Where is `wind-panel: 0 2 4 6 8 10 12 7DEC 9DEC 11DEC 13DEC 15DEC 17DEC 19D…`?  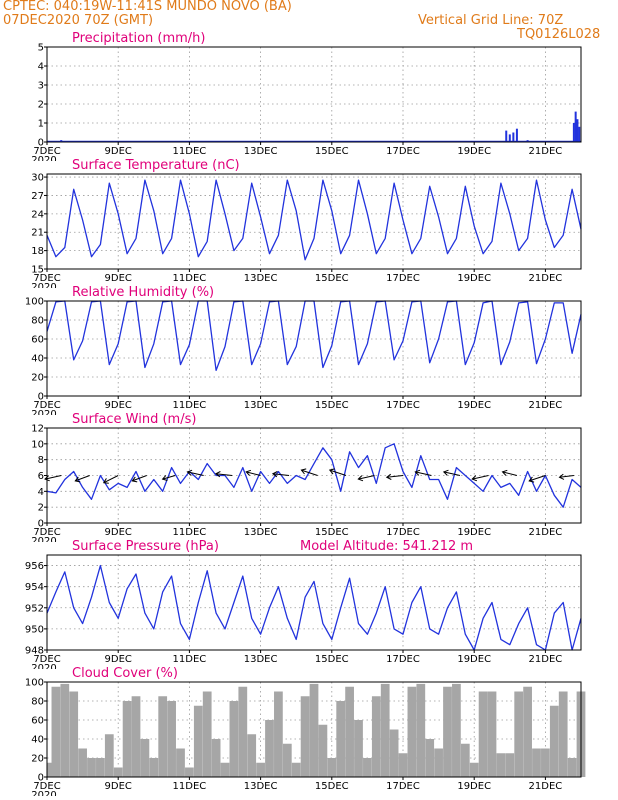 wind-panel: 0 2 4 6 8 10 12 7DEC 9DEC 11DEC 13DEC 15DEC 17DEC 19D… is located at coordinates (306, 477).